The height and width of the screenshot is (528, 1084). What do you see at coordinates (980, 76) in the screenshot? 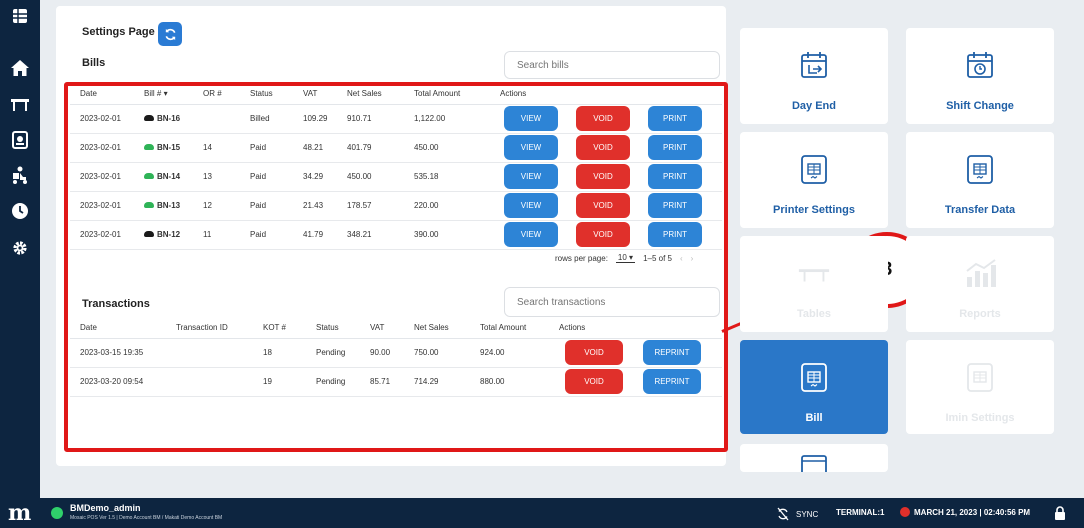
I see `tile-shift-change: Shift Change` at bounding box center [980, 76].